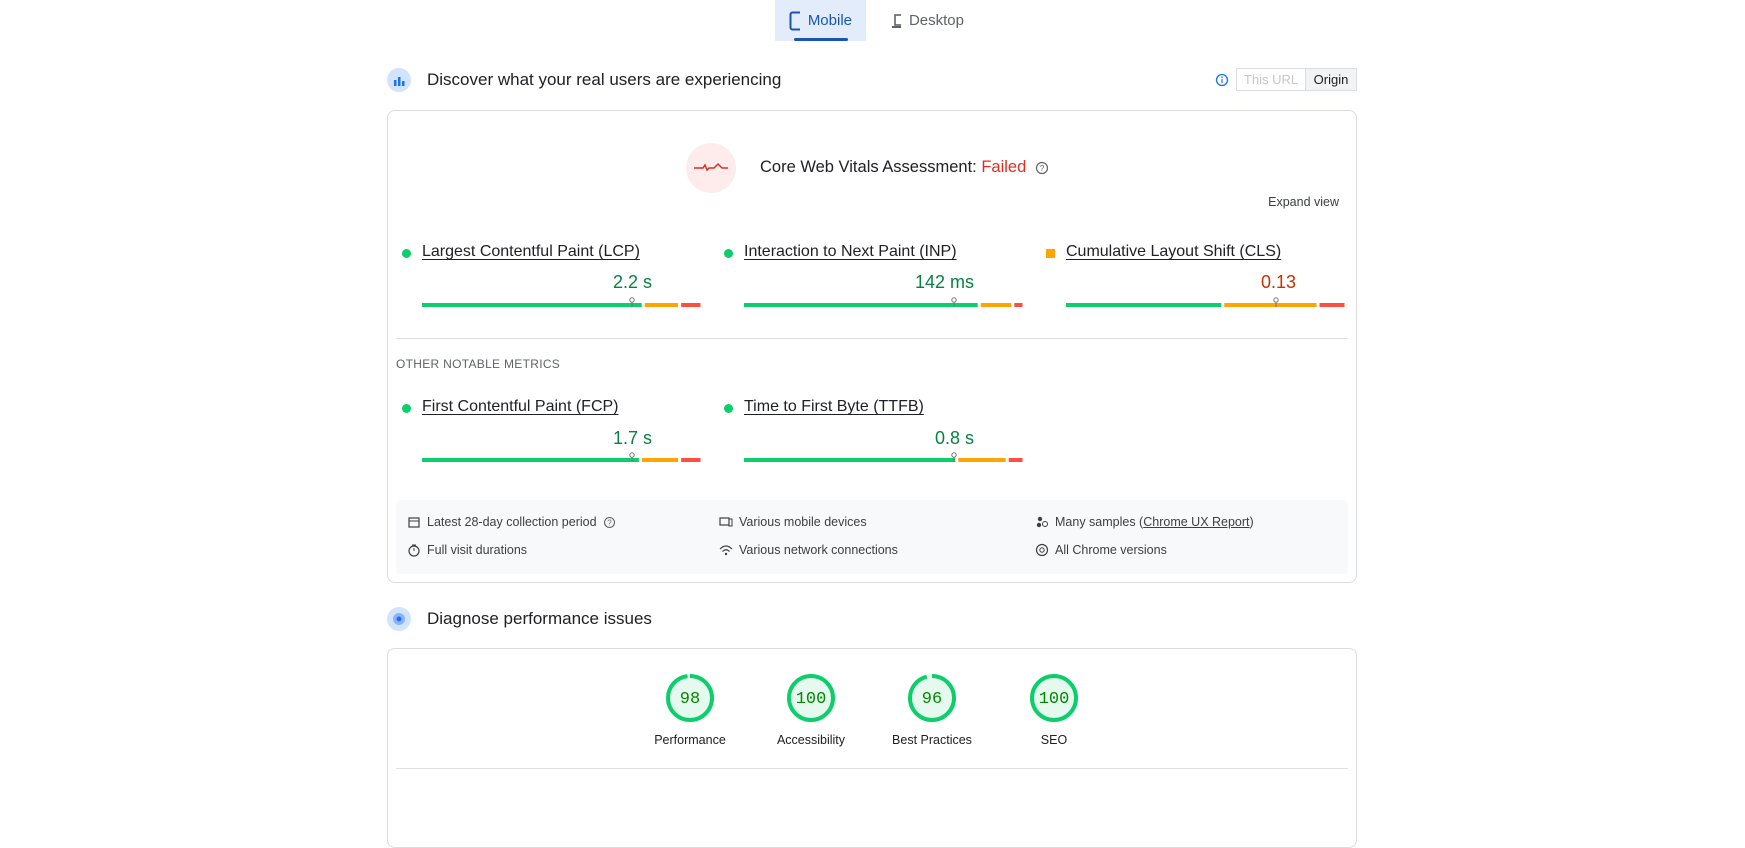 This screenshot has width=1745, height=848. Describe the element at coordinates (1251, 522) in the screenshot. I see `detail-text: )` at that location.